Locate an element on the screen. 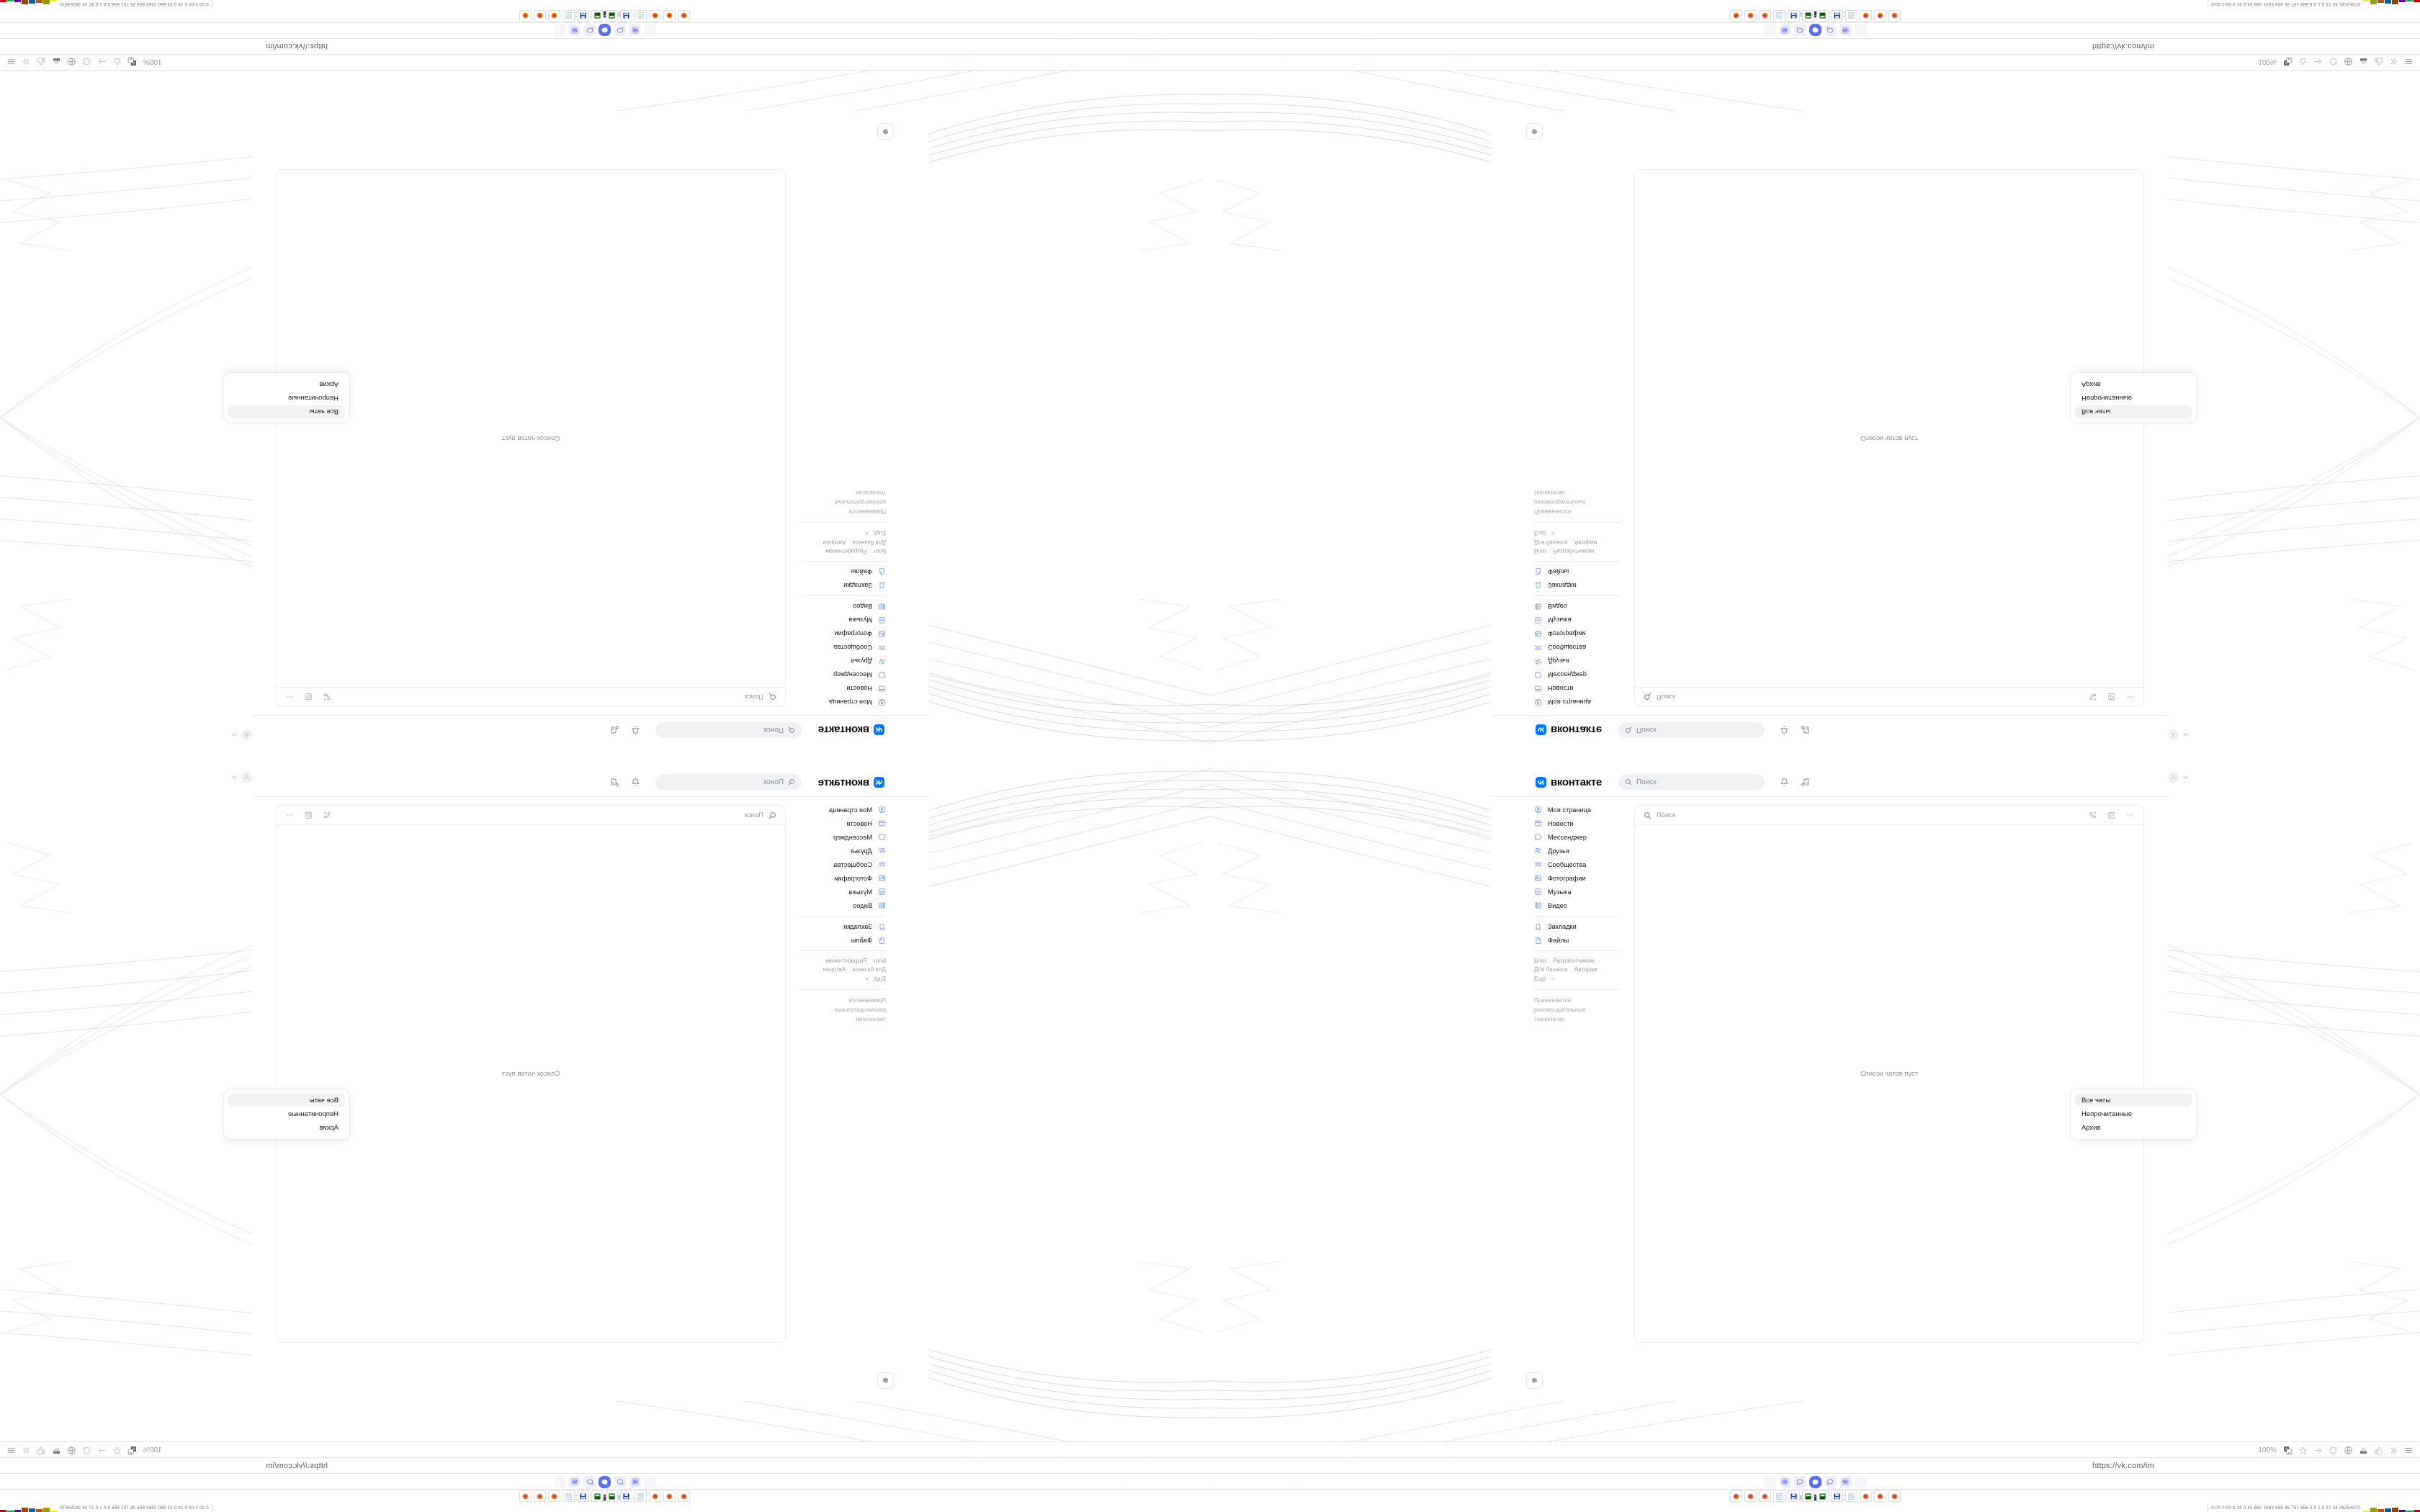 This screenshot has width=2420, height=1512. browser-tab-blank is located at coordinates (650, 30).